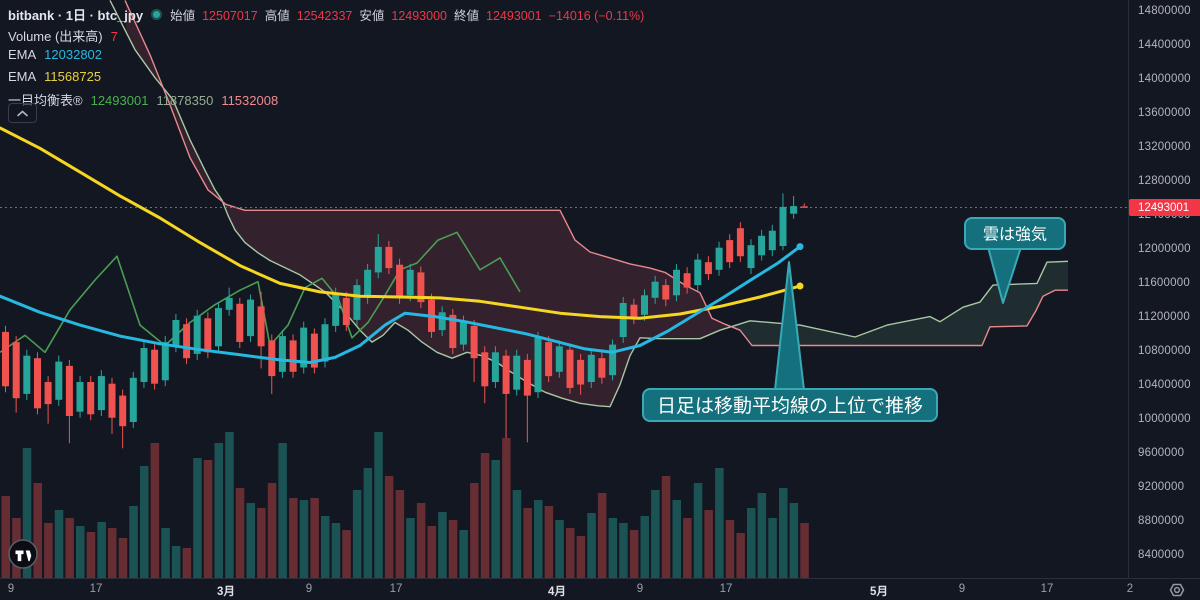 This screenshot has height=600, width=1200. I want to click on change-value: −14016 (−0.11%), so click(596, 16).